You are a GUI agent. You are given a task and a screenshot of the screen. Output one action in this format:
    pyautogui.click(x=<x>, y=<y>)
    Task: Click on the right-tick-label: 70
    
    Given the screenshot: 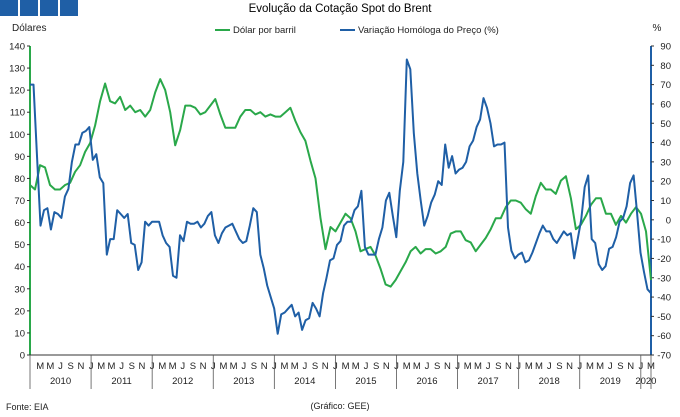 What is the action you would take?
    pyautogui.click(x=665, y=85)
    